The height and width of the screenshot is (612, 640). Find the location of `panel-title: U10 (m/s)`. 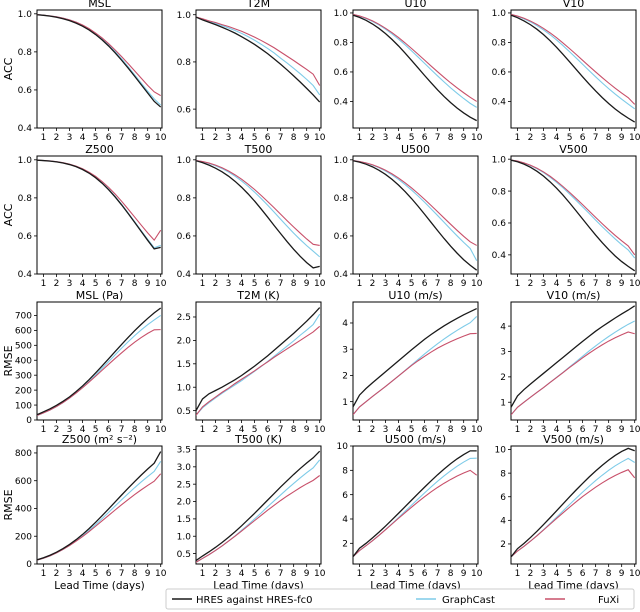

panel-title: U10 (m/s) is located at coordinates (415, 295).